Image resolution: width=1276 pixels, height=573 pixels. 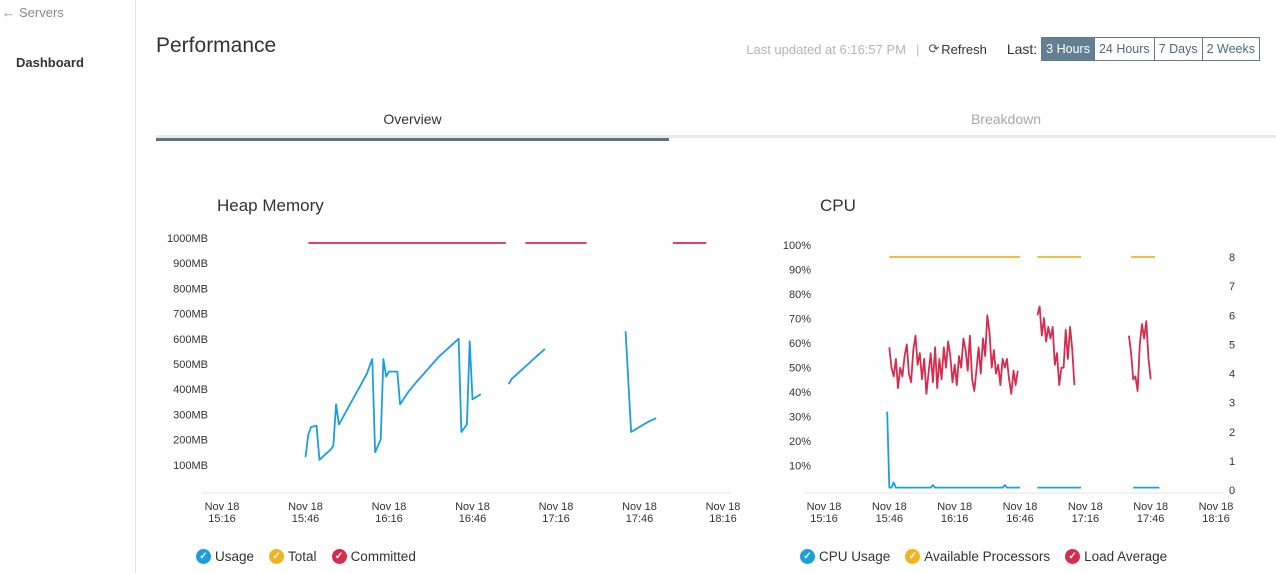 I want to click on y-tick-label: 700MB, so click(x=190, y=315).